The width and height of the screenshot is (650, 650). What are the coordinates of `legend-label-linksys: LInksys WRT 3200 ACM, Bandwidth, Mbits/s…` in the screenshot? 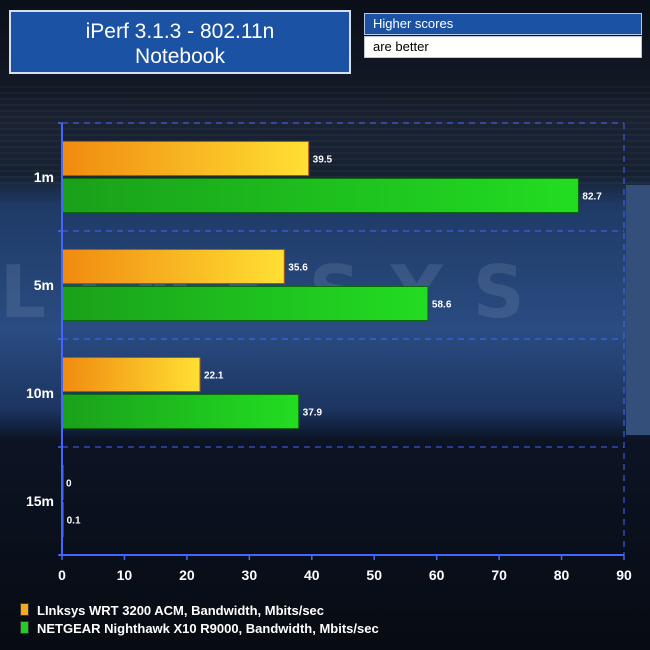 It's located at (181, 610).